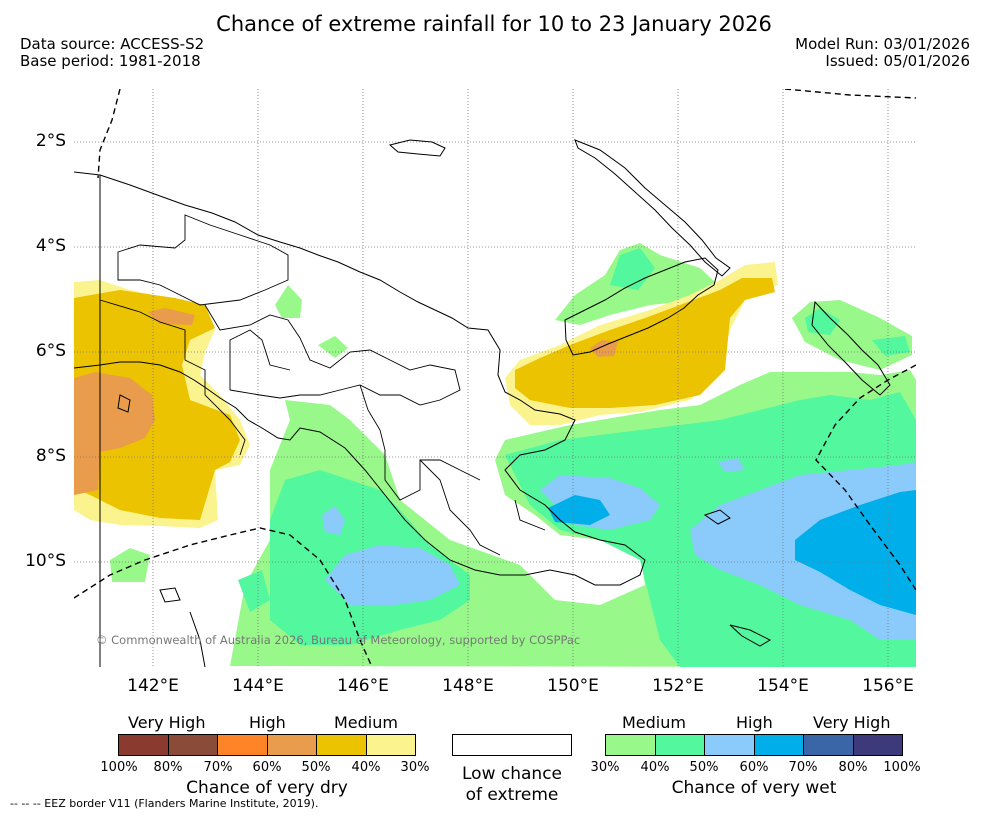 This screenshot has width=988, height=816. I want to click on wet-tick: 40%, so click(655, 767).